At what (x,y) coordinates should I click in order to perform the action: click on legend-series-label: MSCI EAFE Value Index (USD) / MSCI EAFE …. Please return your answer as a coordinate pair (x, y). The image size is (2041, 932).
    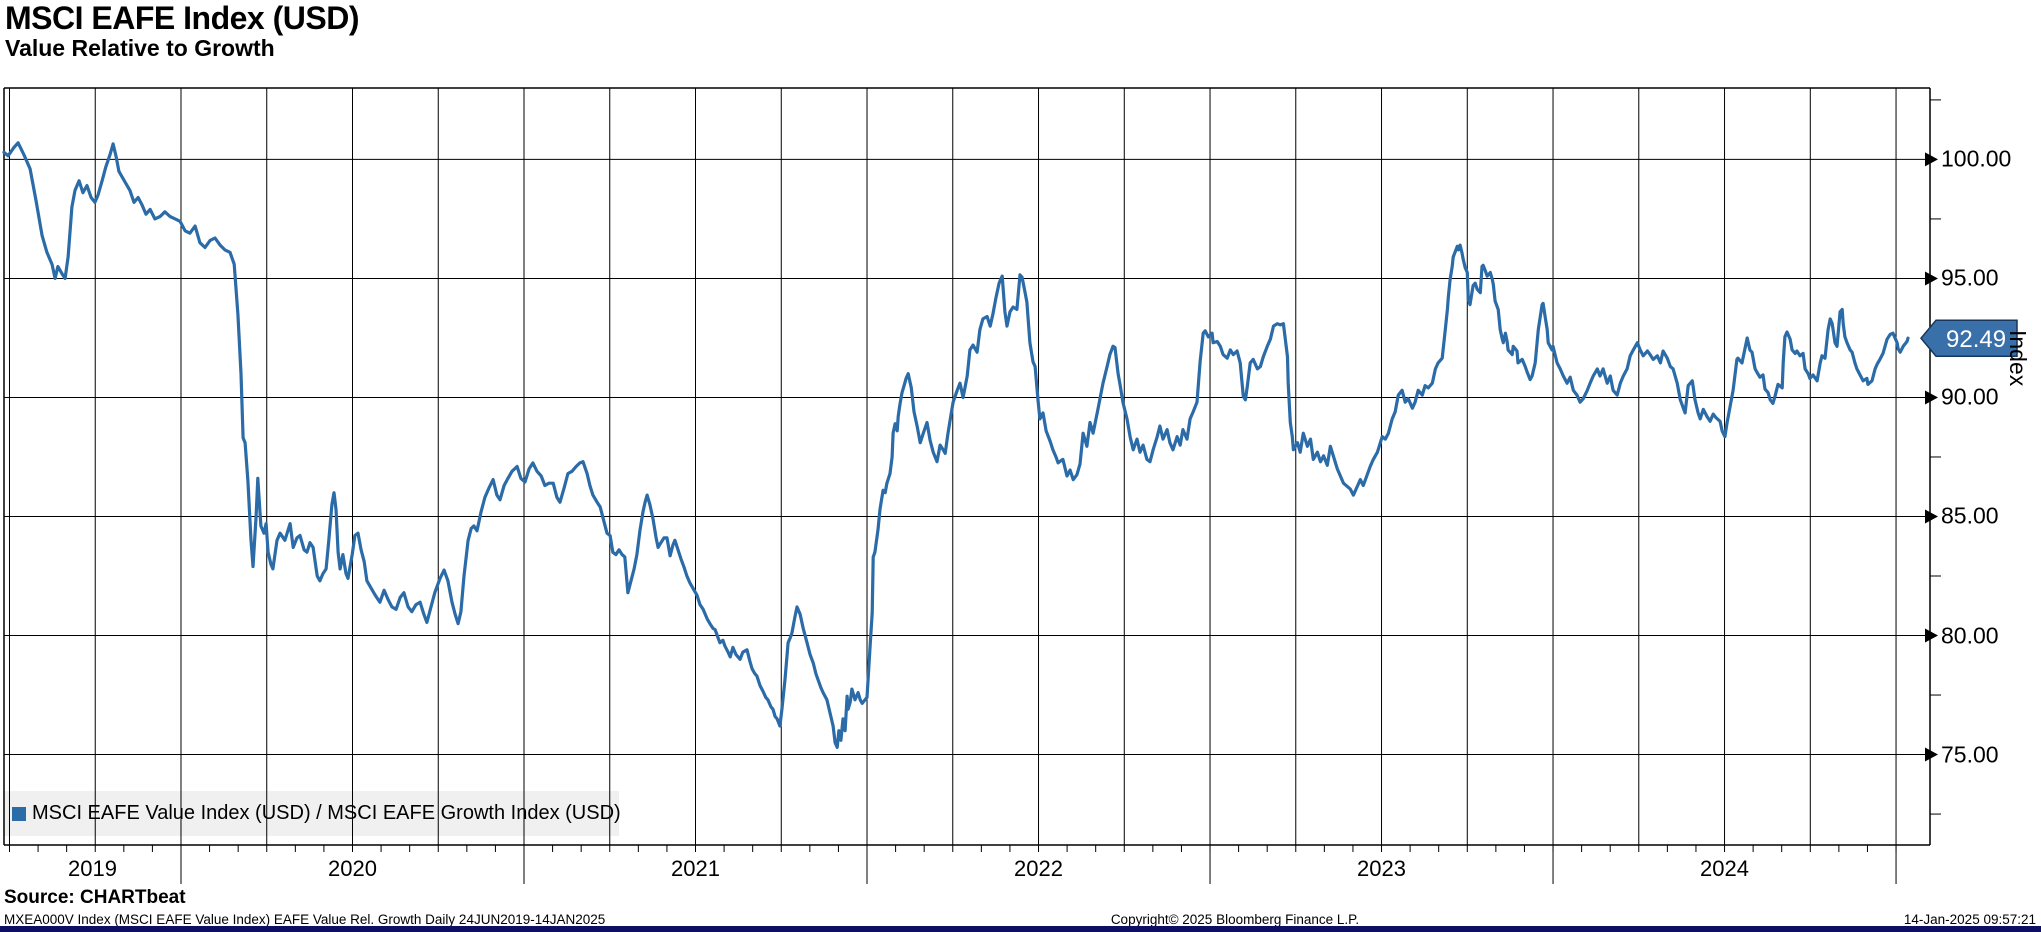
    Looking at the image, I should click on (326, 813).